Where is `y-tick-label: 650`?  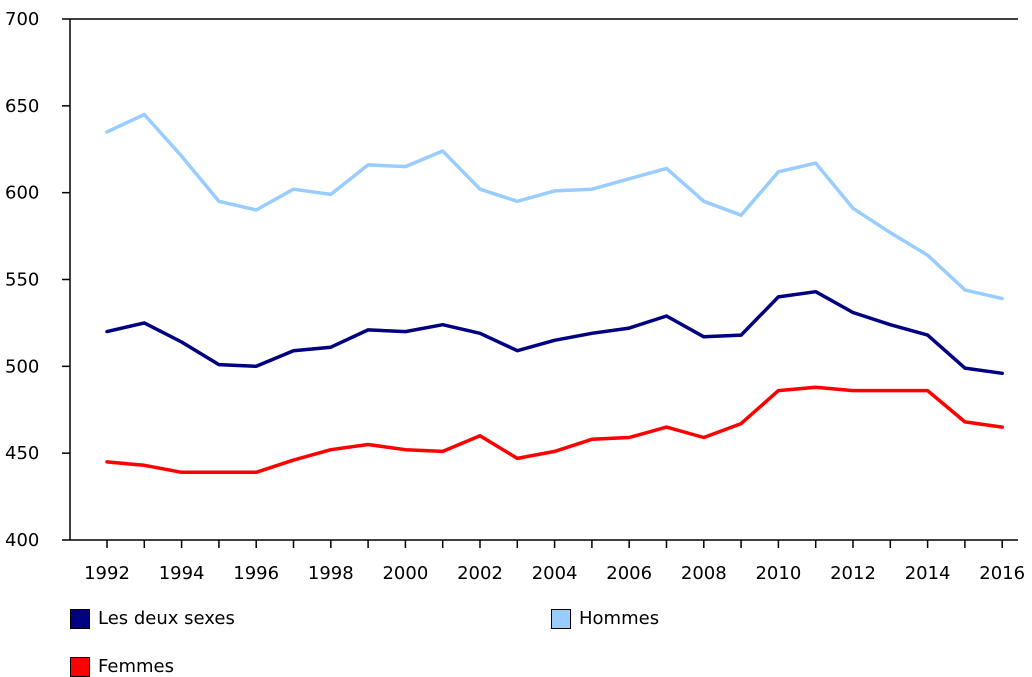
y-tick-label: 650 is located at coordinates (22, 106).